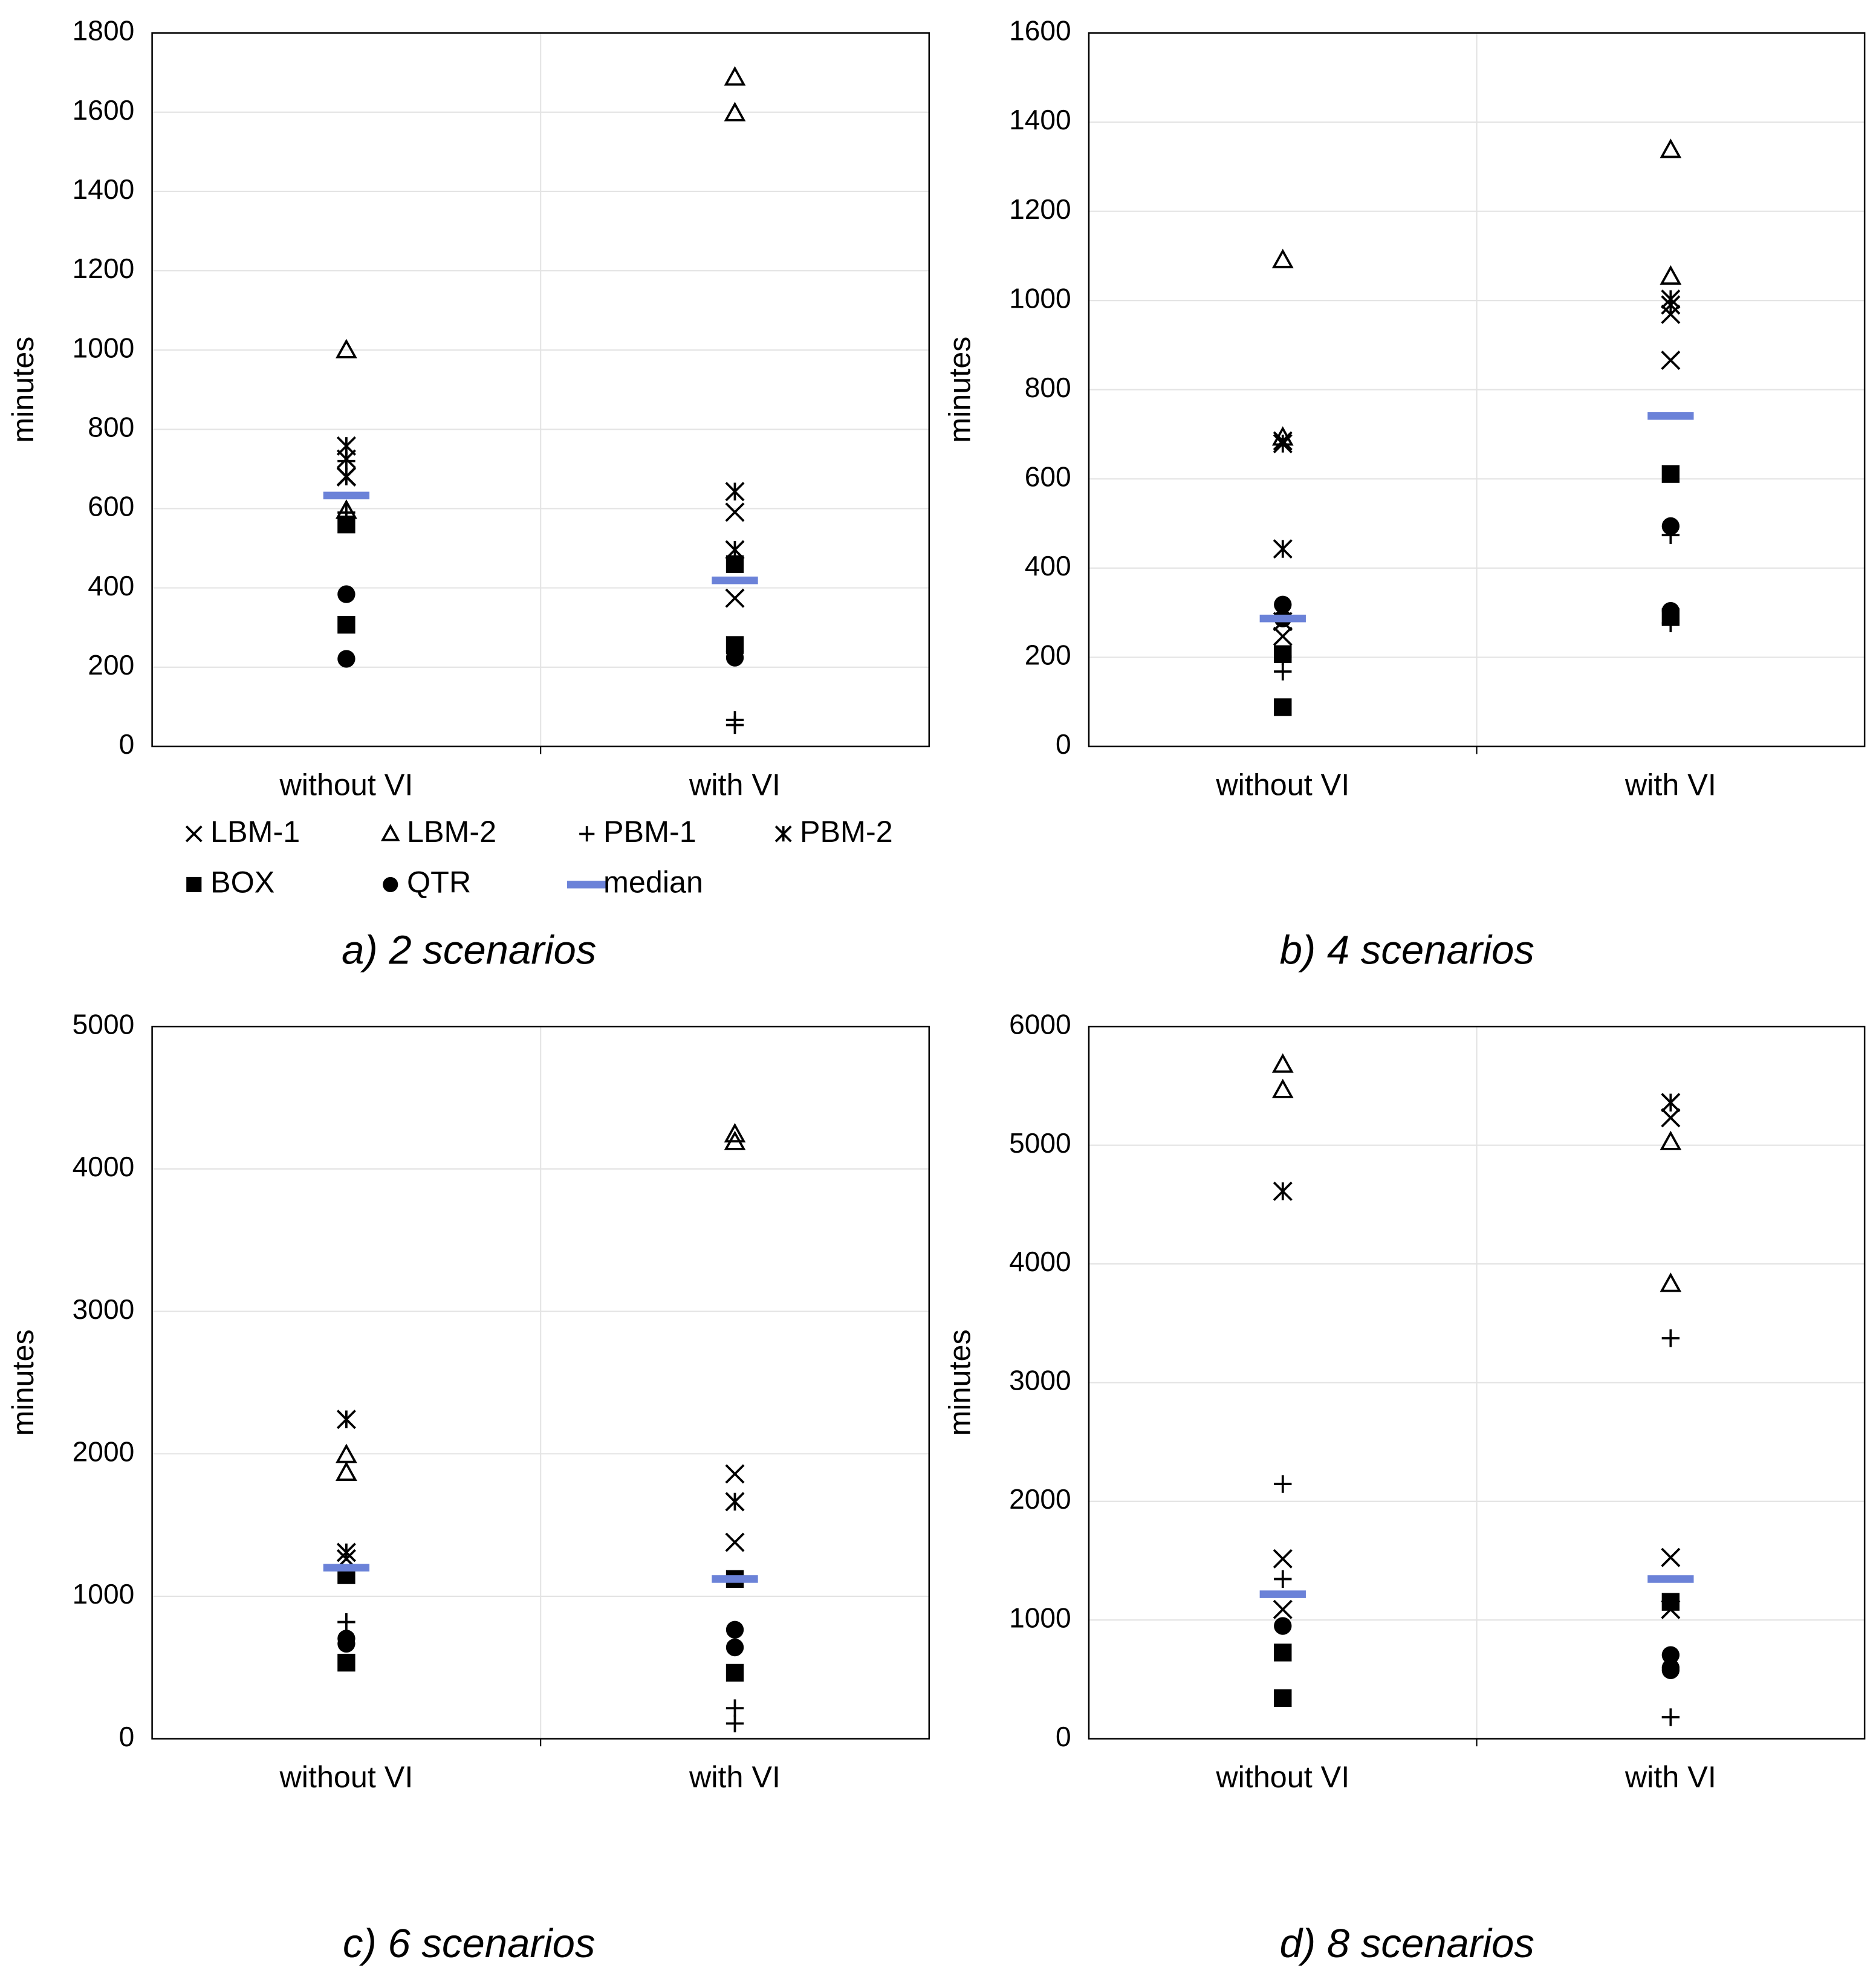 The width and height of the screenshot is (1876, 1988). I want to click on y-tick-label: 400, so click(1048, 565).